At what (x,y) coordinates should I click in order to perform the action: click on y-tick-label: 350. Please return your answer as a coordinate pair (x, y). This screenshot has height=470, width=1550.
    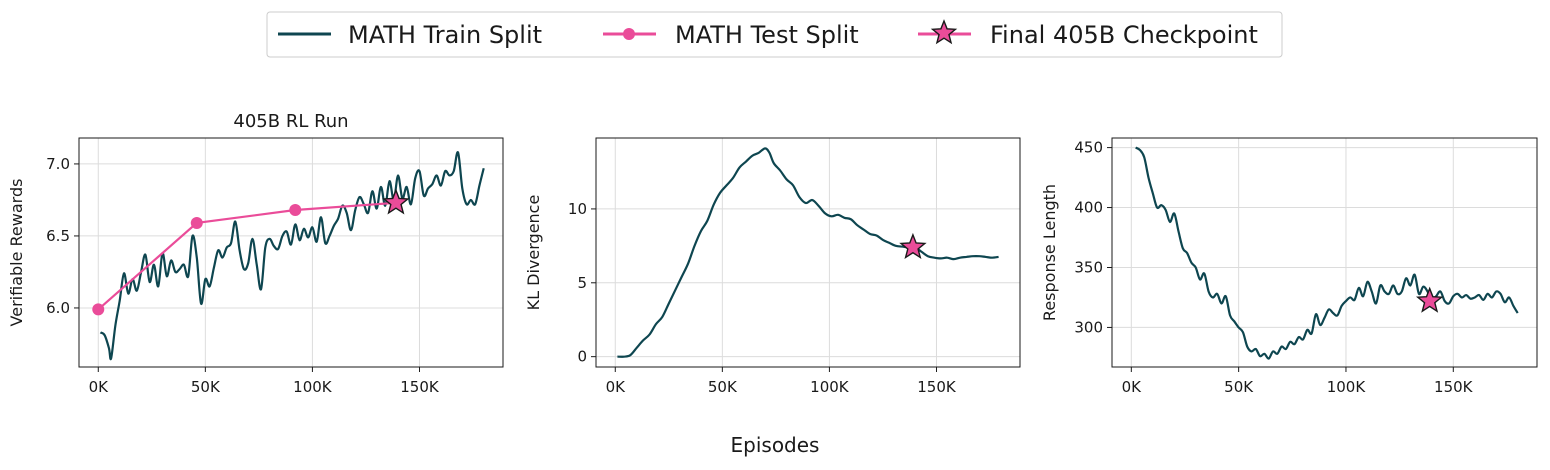
    Looking at the image, I should click on (1088, 267).